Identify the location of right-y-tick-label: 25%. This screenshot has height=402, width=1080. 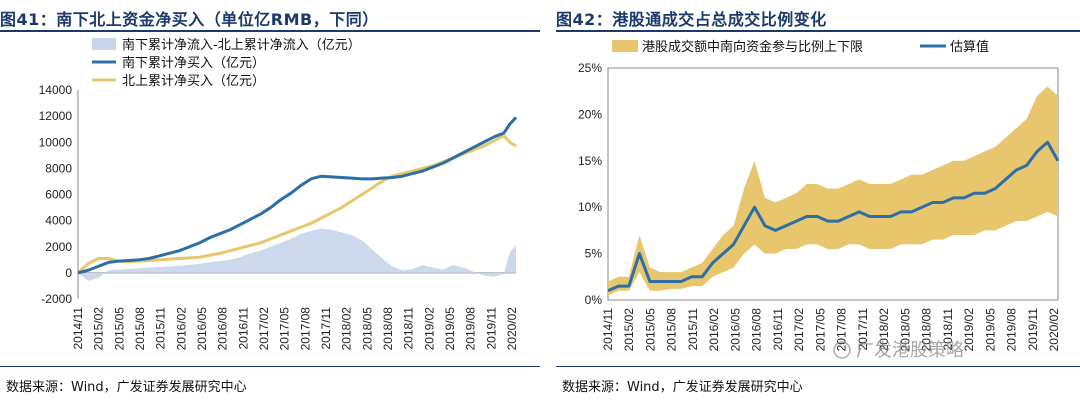
(590, 68).